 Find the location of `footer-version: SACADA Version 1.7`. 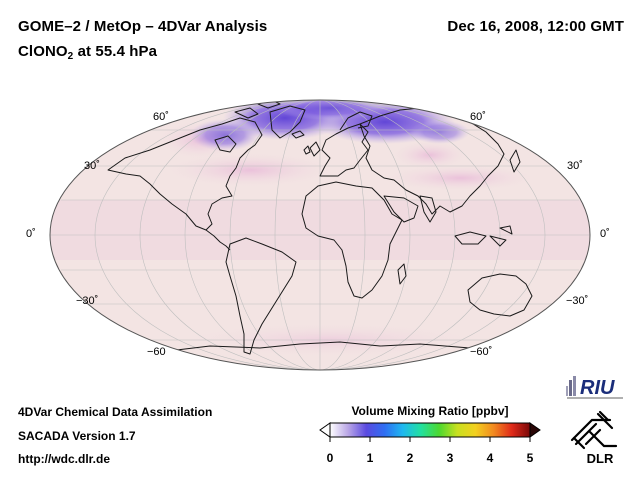

footer-version: SACADA Version 1.7 is located at coordinates (77, 436).